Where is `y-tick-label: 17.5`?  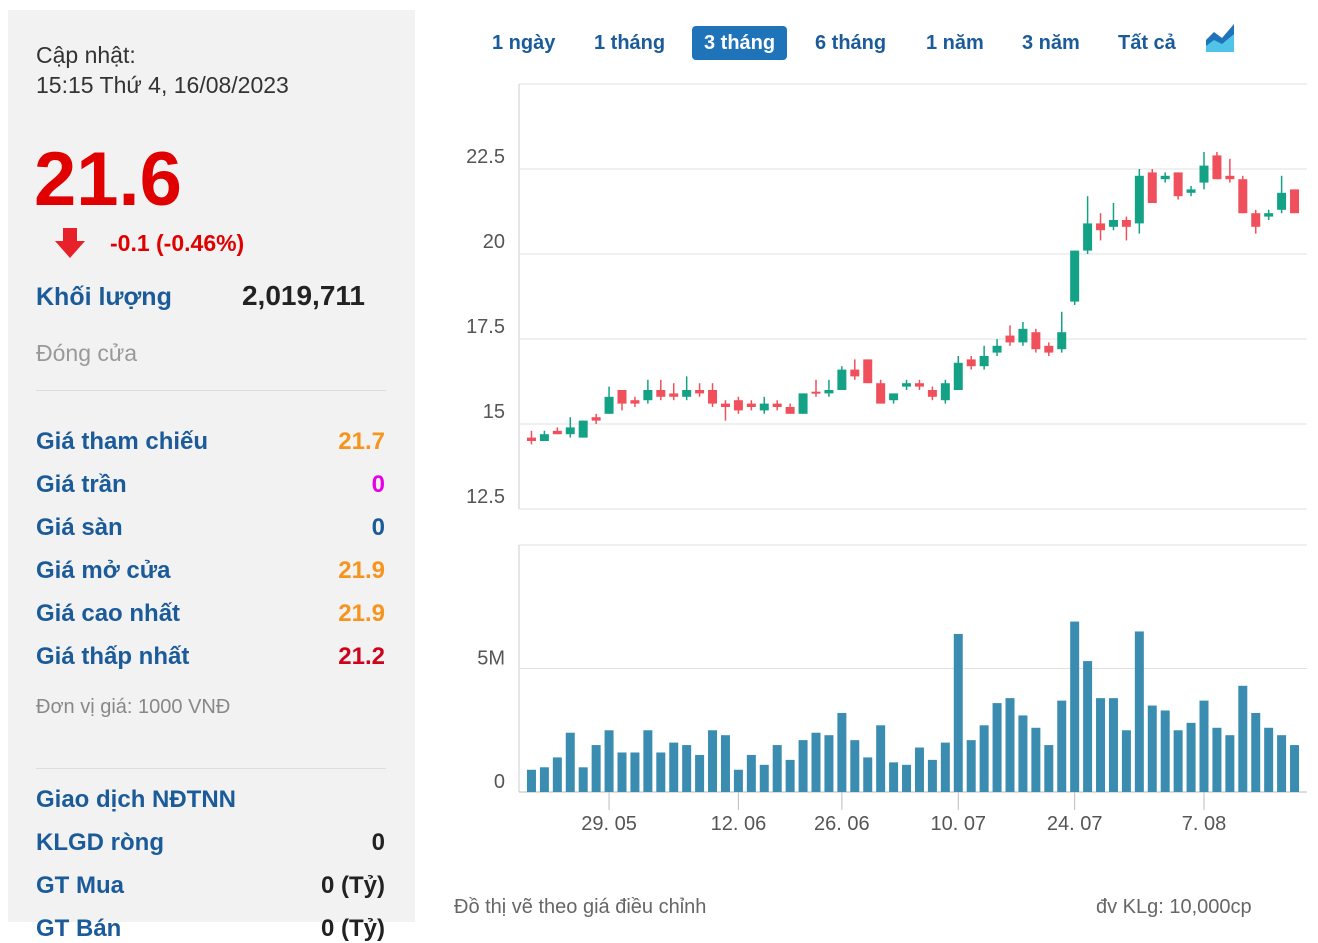
y-tick-label: 17.5 is located at coordinates (485, 327).